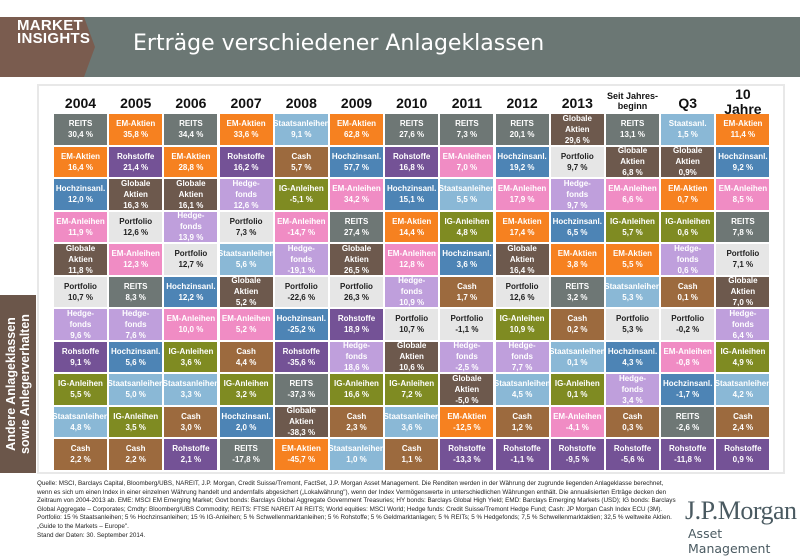  Describe the element at coordinates (356, 297) in the screenshot. I see `cell-return-value: 26,3 %` at that location.